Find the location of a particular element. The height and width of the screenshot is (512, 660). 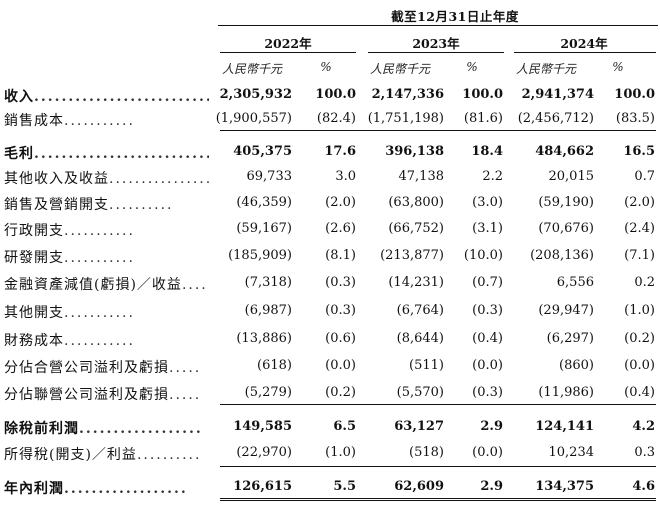

amount-cell: 134,375 is located at coordinates (564, 486).